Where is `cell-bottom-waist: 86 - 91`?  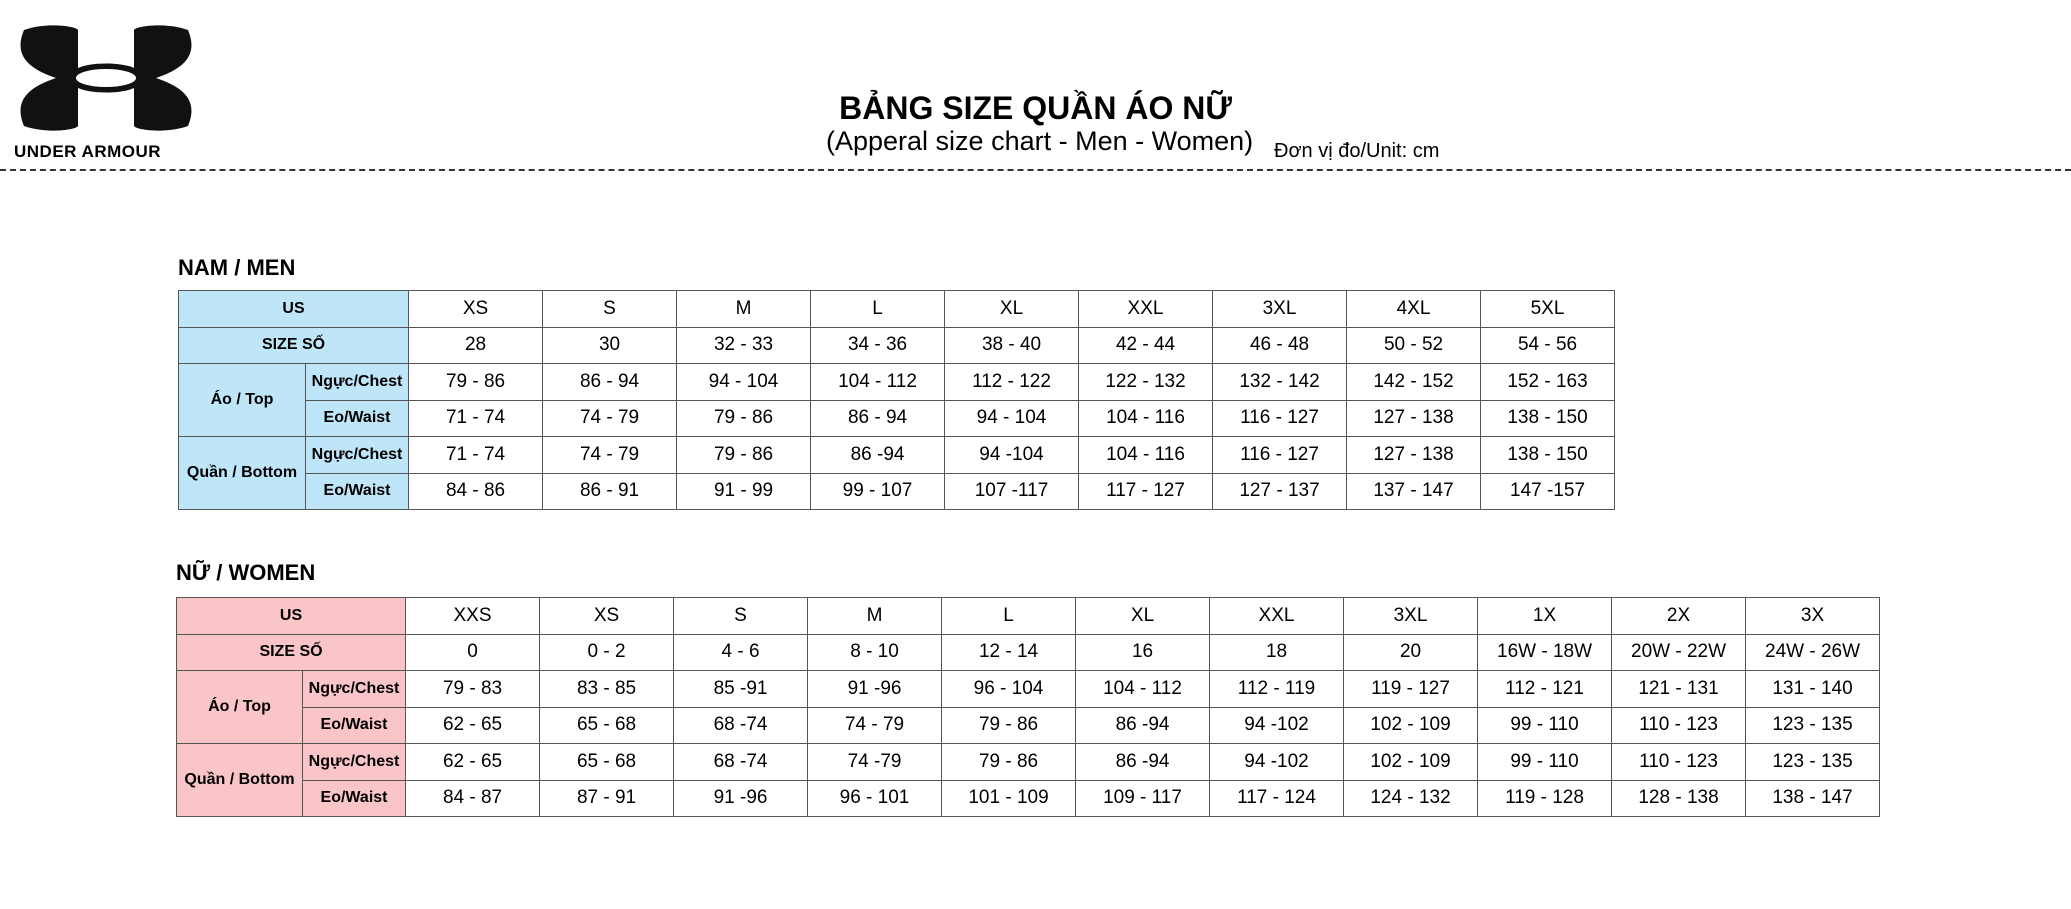 cell-bottom-waist: 86 - 91 is located at coordinates (610, 491).